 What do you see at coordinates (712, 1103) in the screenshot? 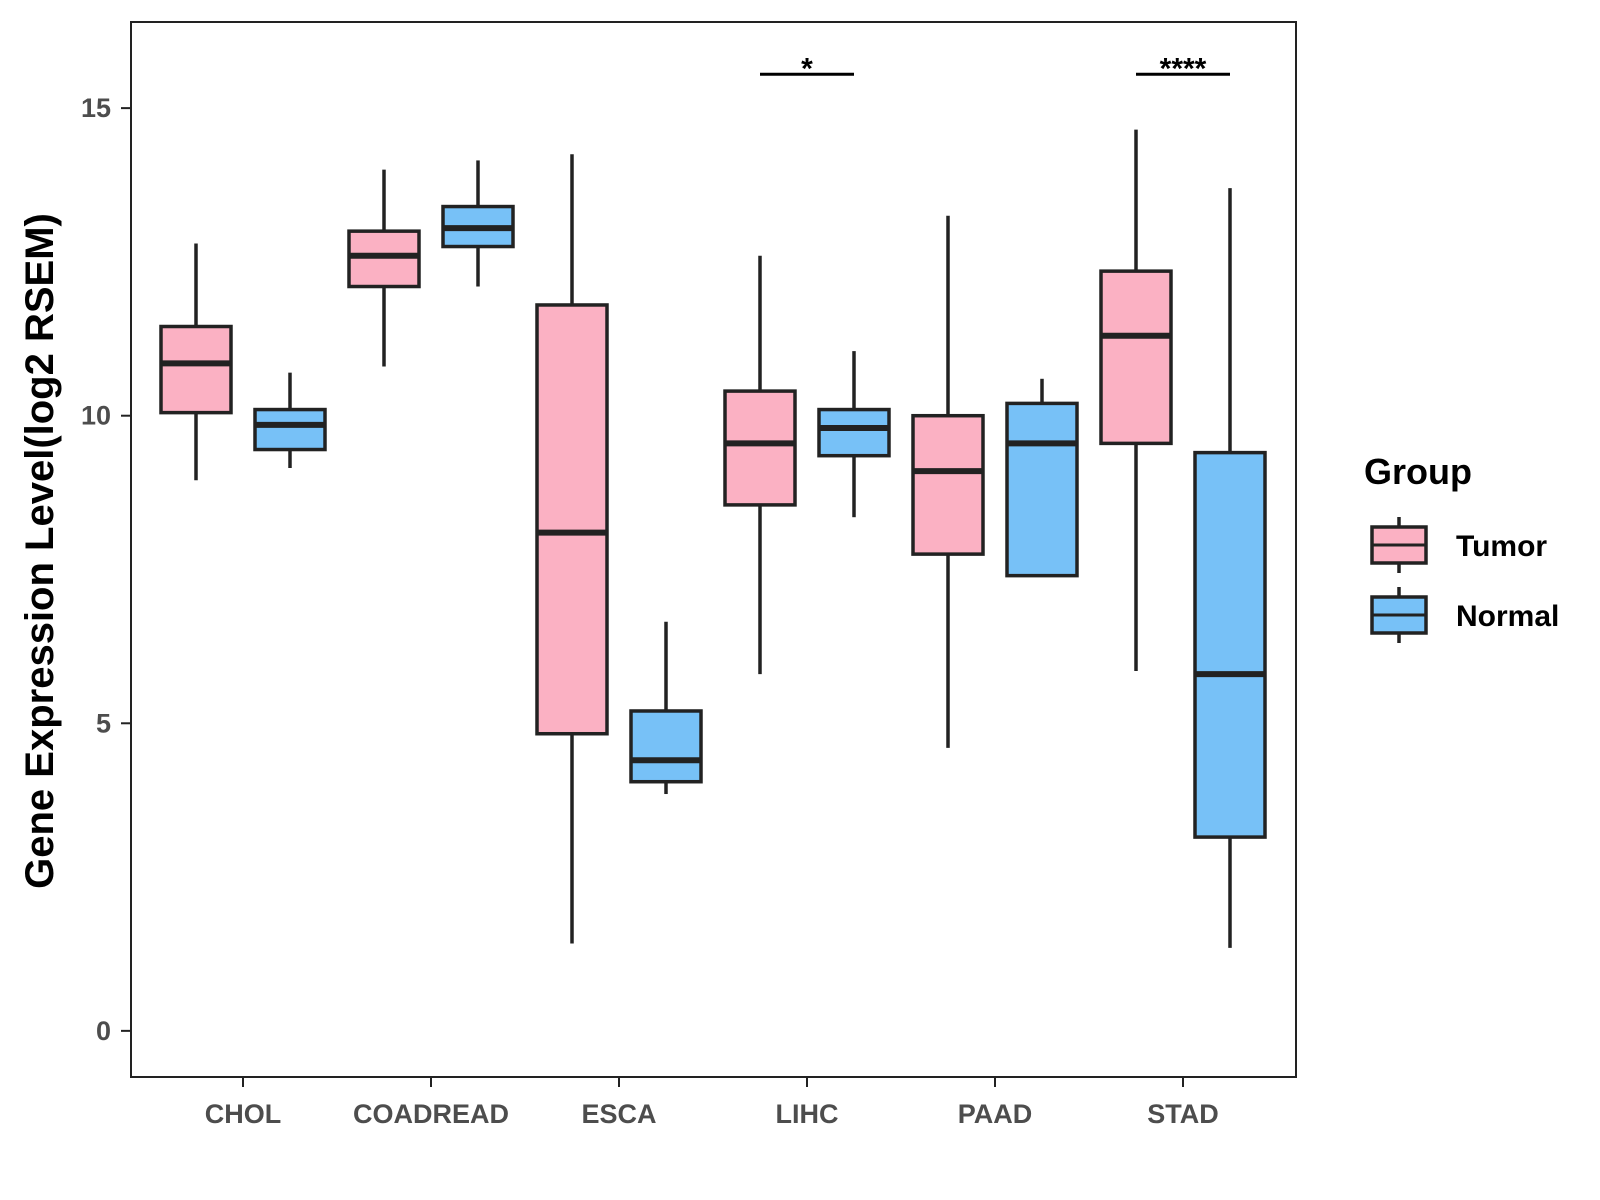
I see `x-axis: CHOL COADREAD ESCA LIHC PAAD STAD` at bounding box center [712, 1103].